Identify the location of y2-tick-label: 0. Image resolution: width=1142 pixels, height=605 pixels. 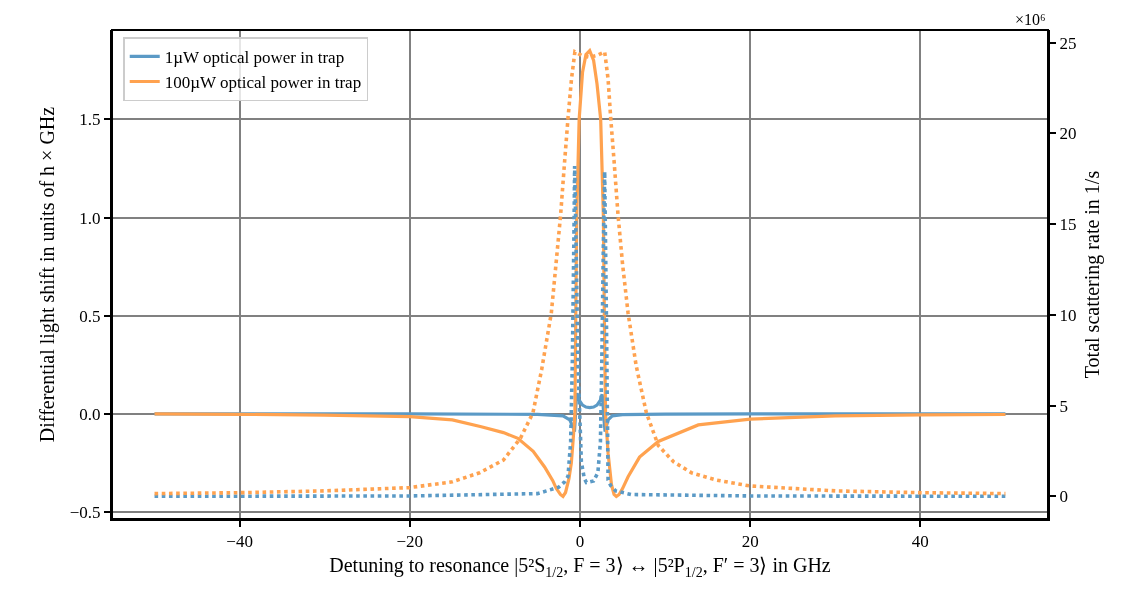
(1063, 497).